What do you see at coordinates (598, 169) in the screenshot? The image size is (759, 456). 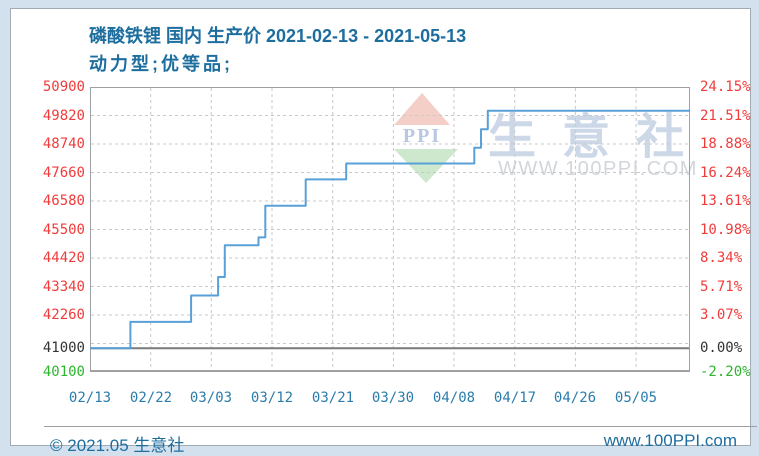 I see `watermark-site-url: WWW.100PPI.COM` at bounding box center [598, 169].